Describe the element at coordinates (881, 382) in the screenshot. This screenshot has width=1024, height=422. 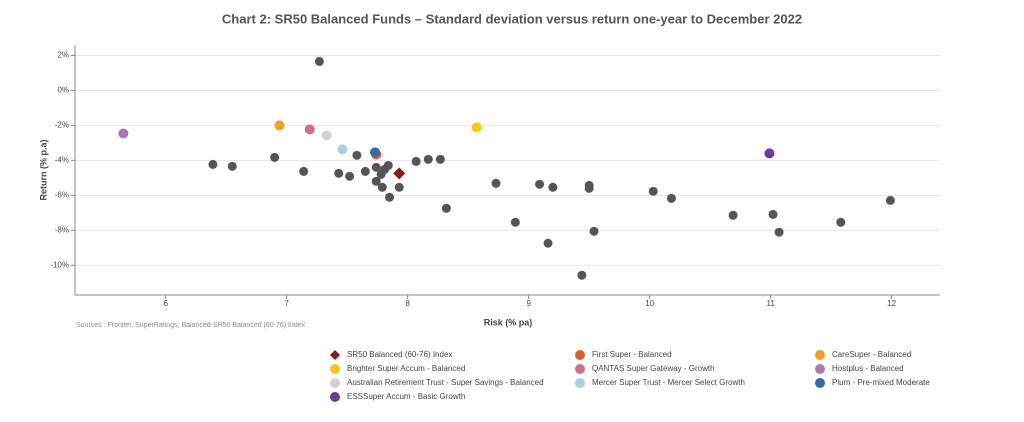
I see `legend-label: Plum - Pre-mixed Moderate` at that location.